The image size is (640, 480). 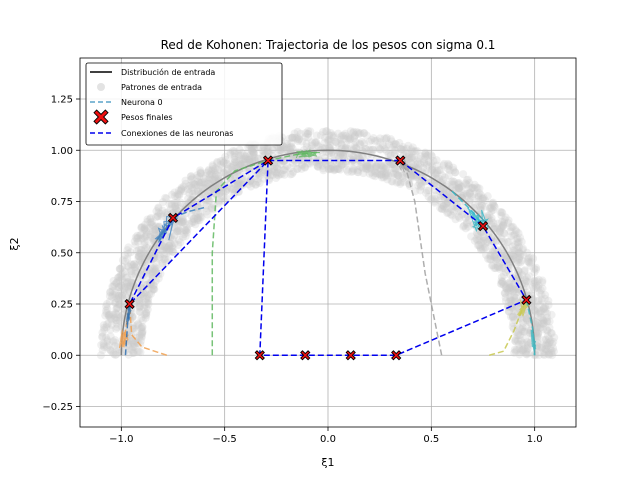 What do you see at coordinates (535, 439) in the screenshot?
I see `x-tick-label: 1.0` at bounding box center [535, 439].